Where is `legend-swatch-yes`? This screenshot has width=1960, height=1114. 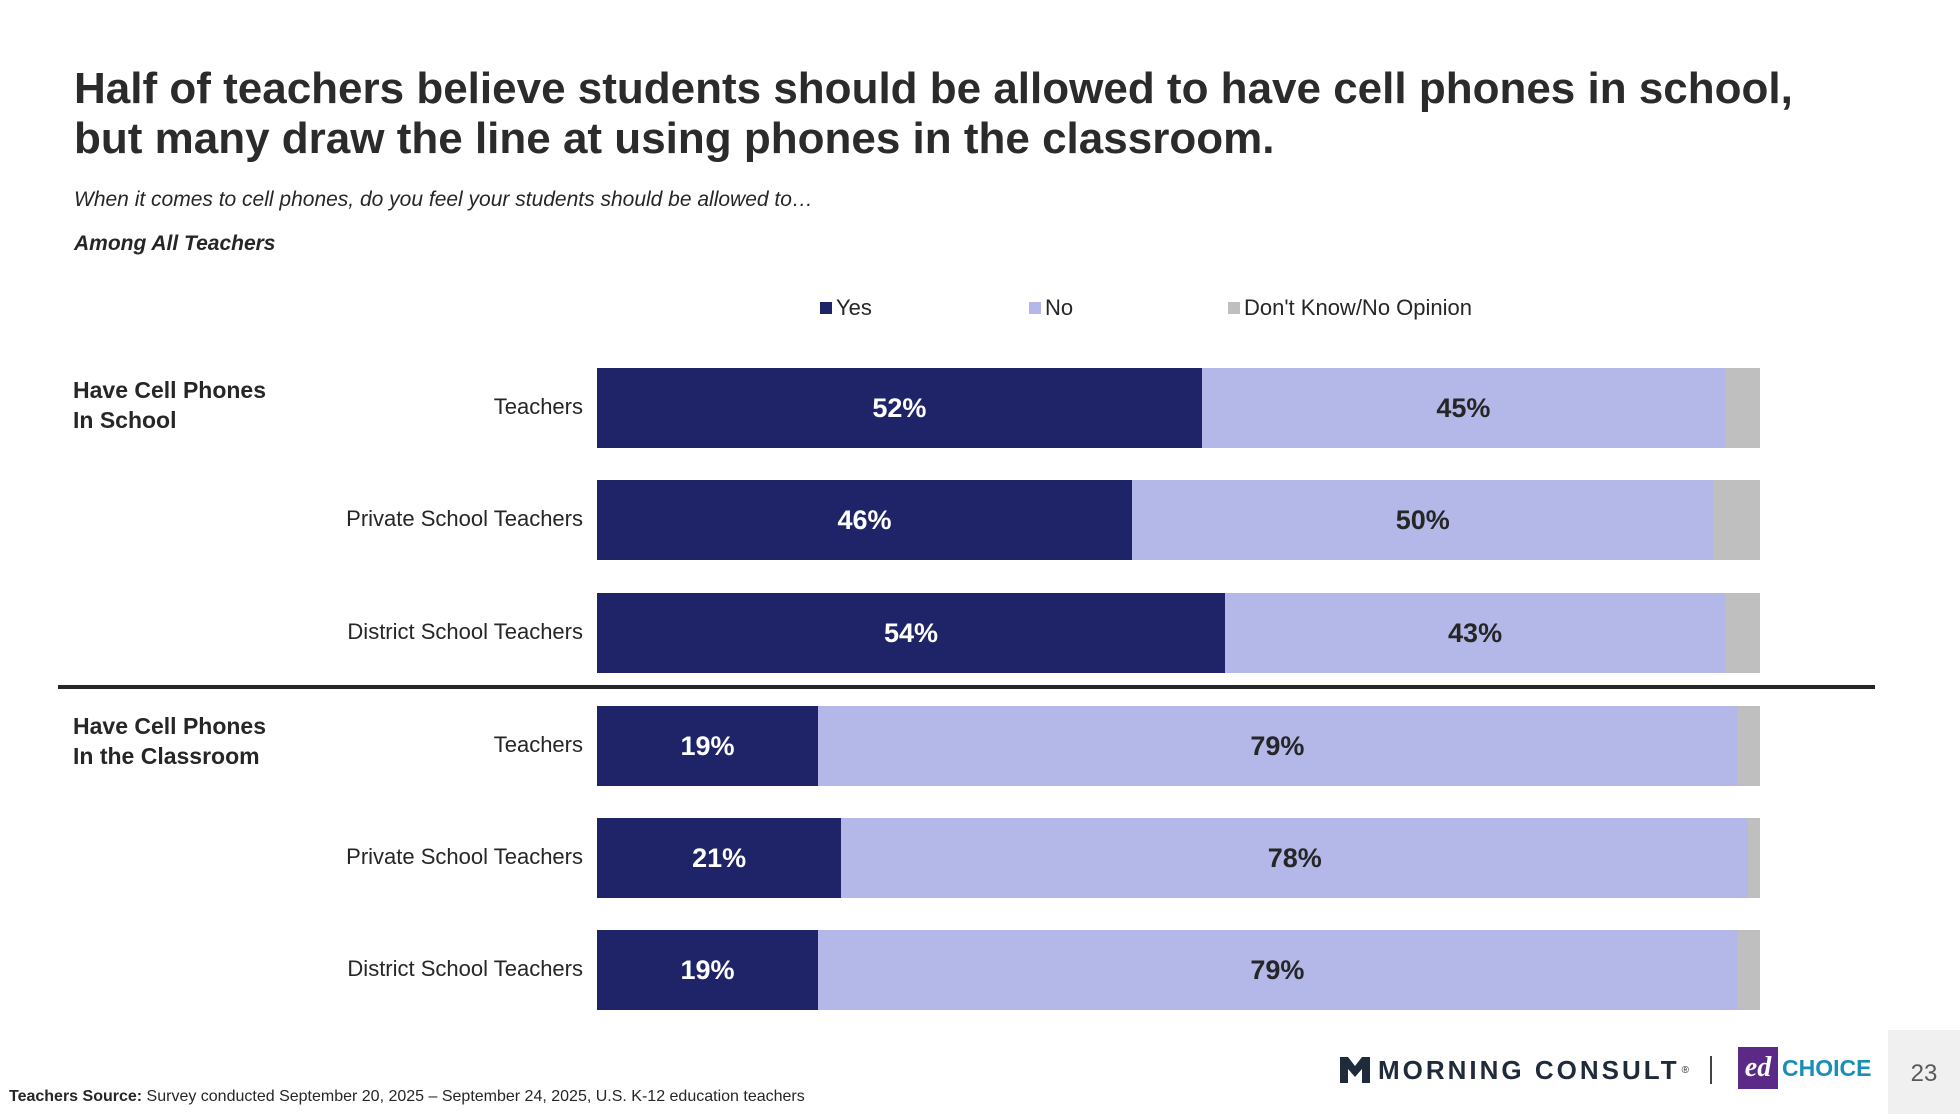
legend-swatch-yes is located at coordinates (826, 308).